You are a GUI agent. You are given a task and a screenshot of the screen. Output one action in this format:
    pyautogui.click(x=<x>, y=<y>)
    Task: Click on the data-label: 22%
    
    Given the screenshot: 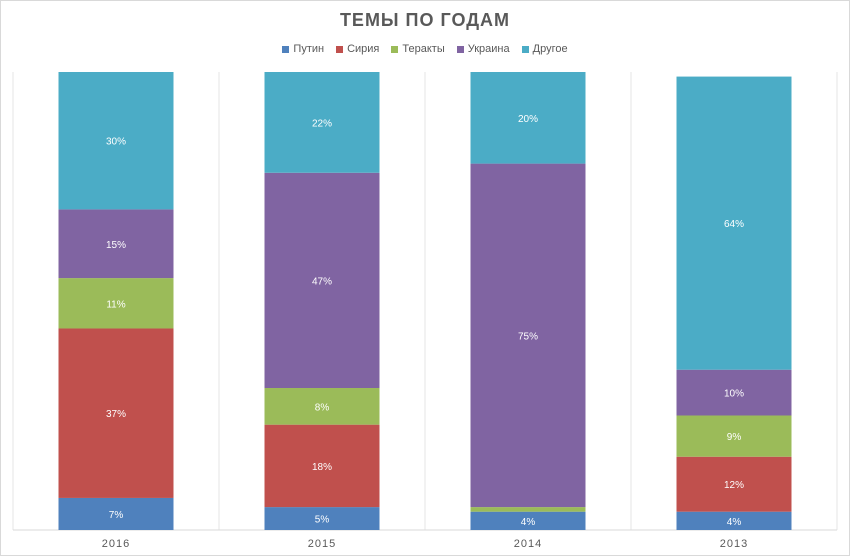 What is the action you would take?
    pyautogui.click(x=322, y=123)
    